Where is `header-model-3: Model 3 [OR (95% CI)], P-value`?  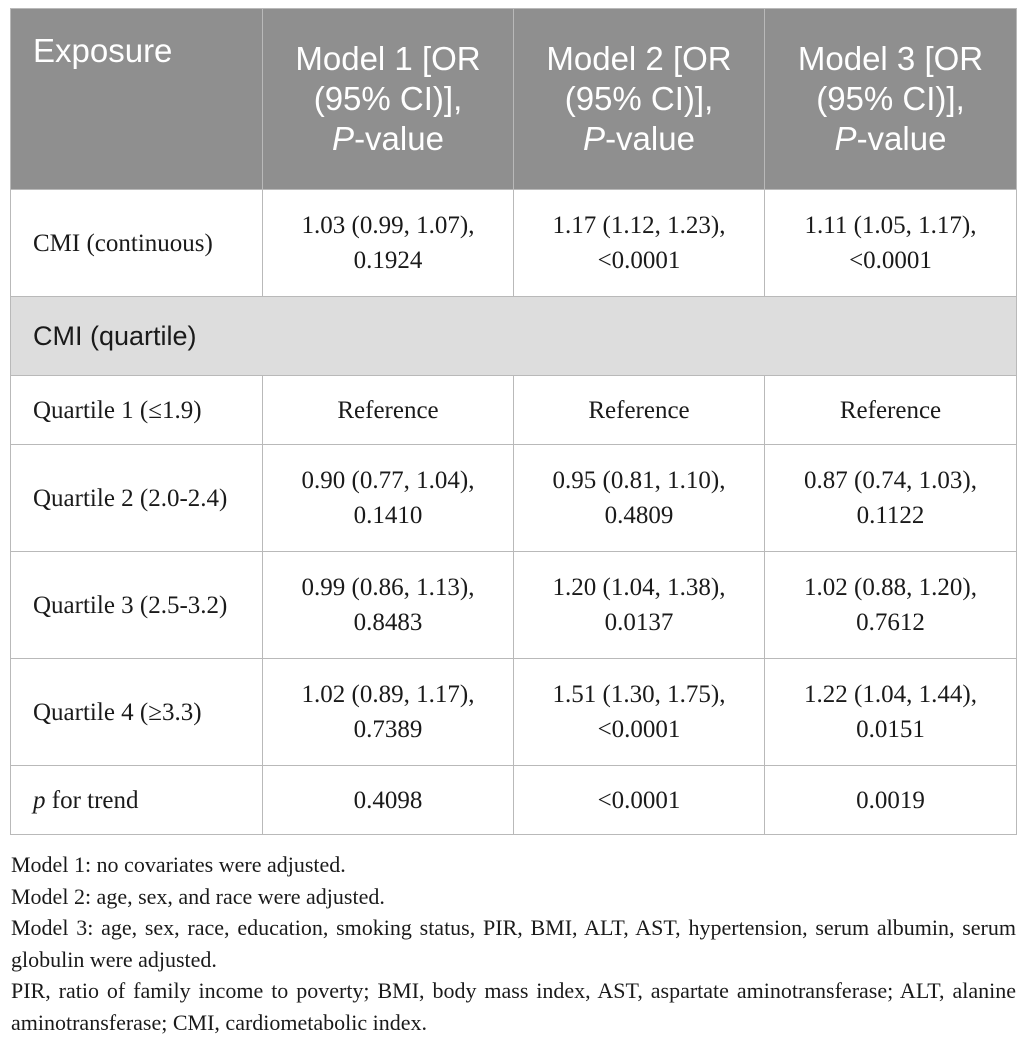 header-model-3: Model 3 [OR (95% CI)], P-value is located at coordinates (890, 99).